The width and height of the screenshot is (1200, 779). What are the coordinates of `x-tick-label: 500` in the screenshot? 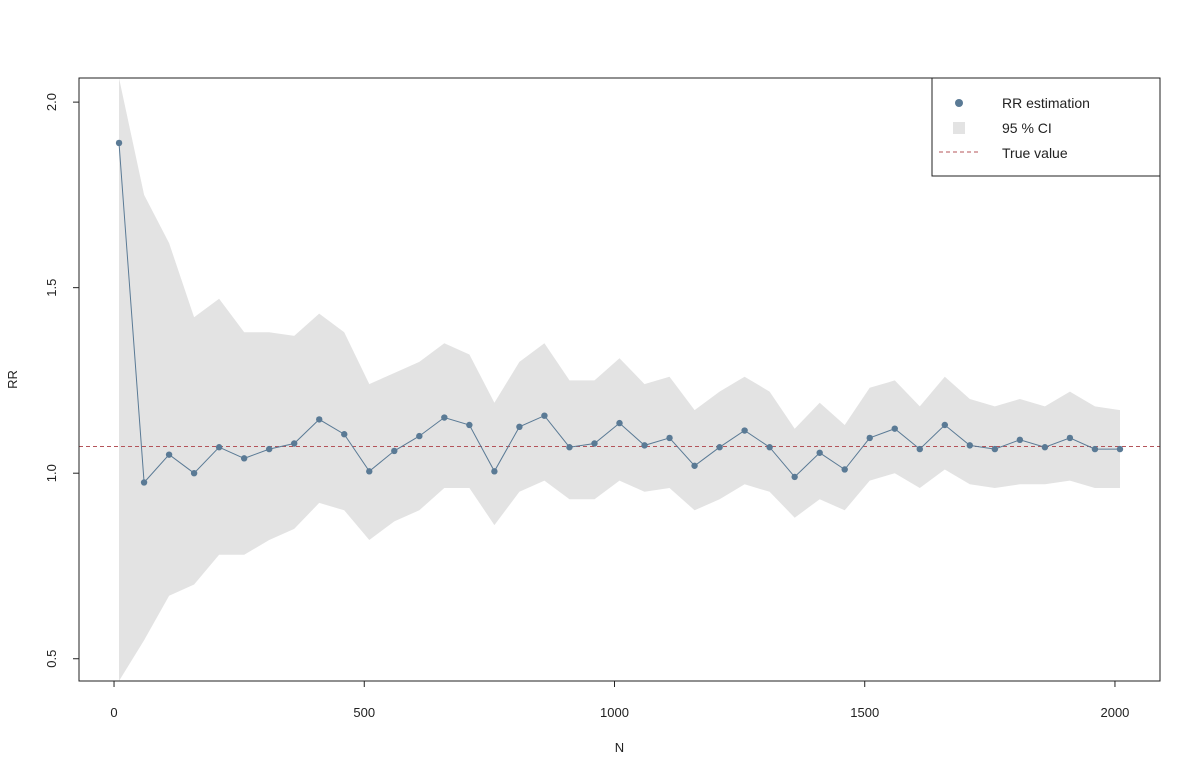 It's located at (364, 712).